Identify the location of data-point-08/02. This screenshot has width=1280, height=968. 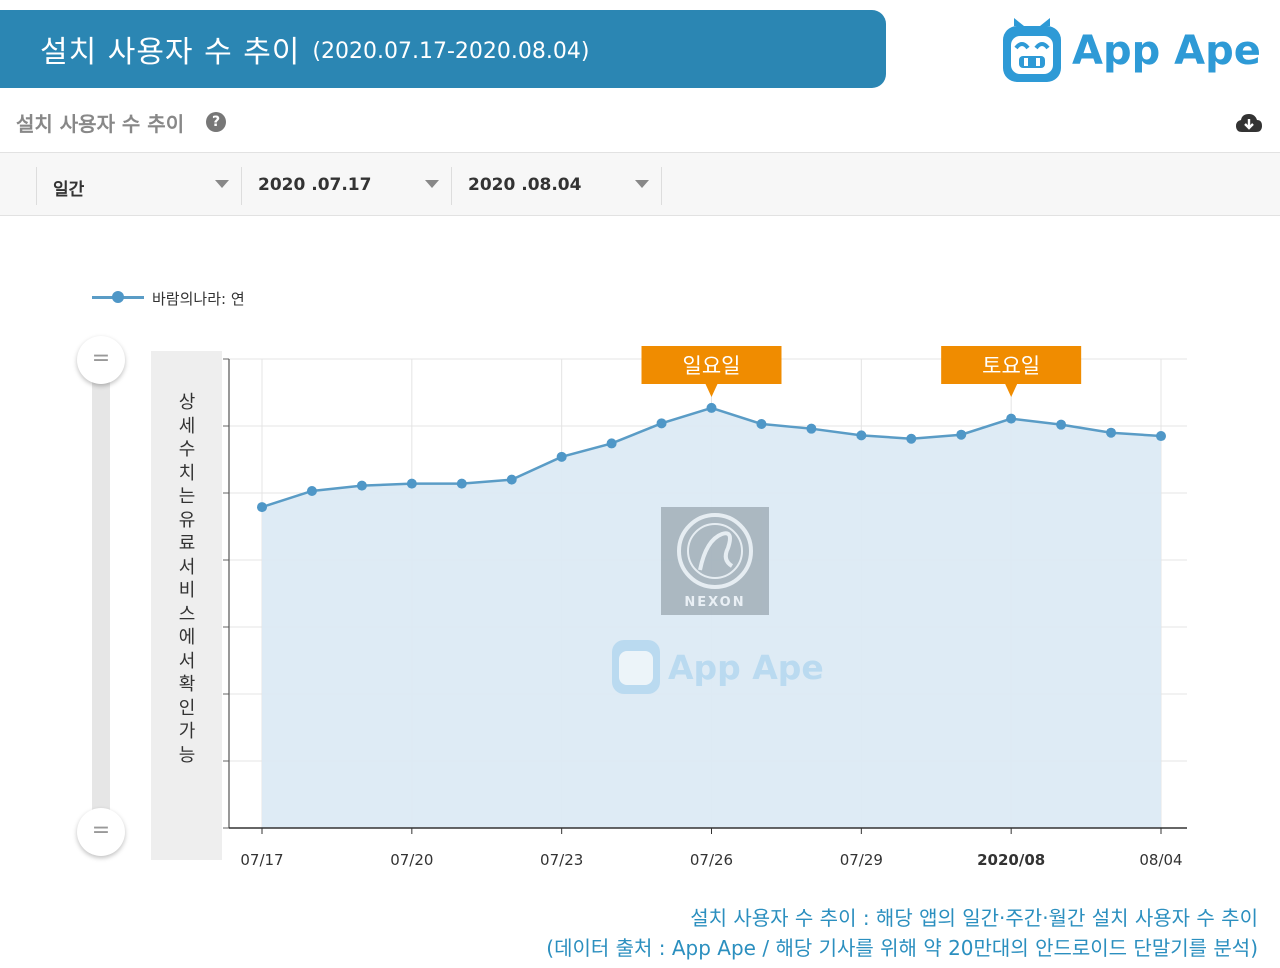
(1061, 424).